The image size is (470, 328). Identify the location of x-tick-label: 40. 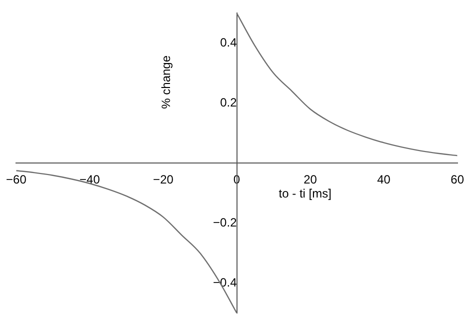
(384, 179).